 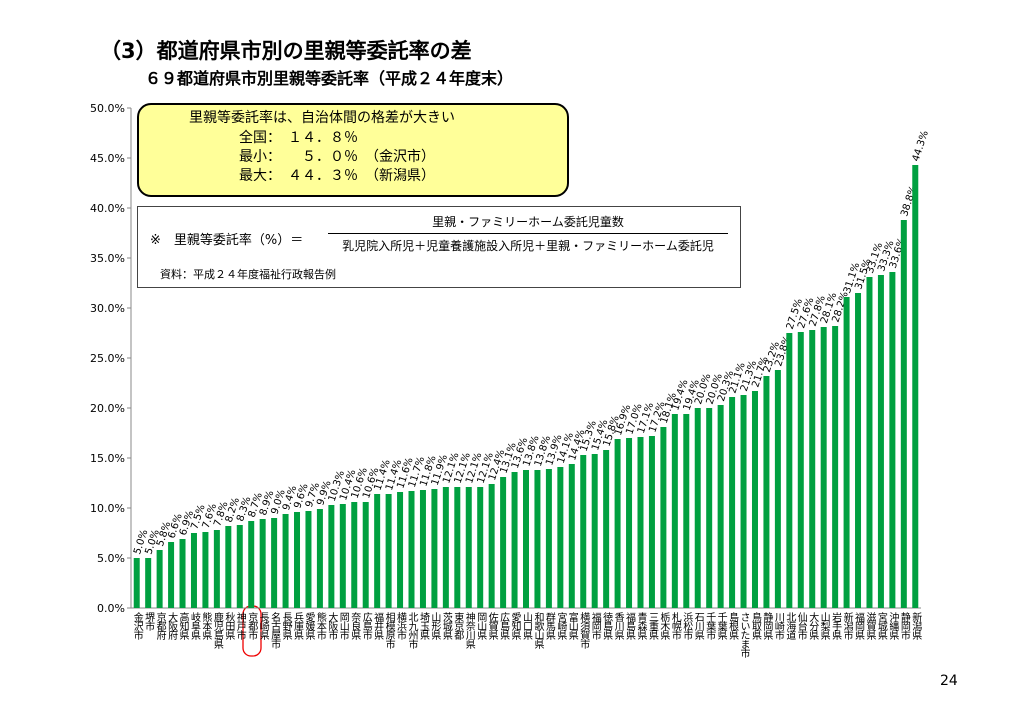 What do you see at coordinates (492, 626) in the screenshot?
I see `x-tick-label: 佐賀県` at bounding box center [492, 626].